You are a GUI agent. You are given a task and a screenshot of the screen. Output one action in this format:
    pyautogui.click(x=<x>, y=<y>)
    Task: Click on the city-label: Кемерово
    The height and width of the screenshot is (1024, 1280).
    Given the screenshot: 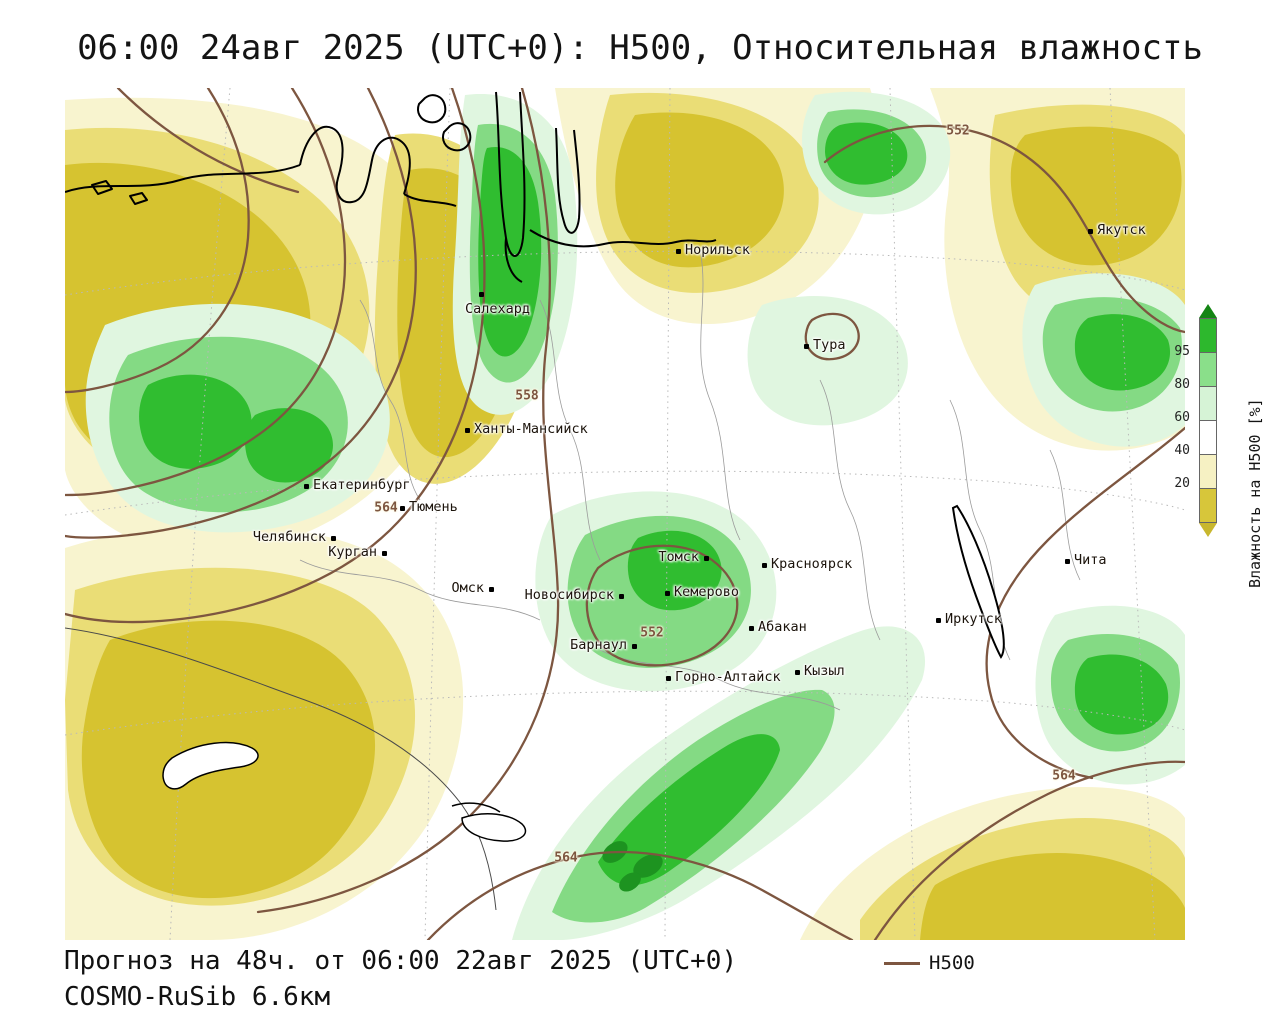 What is the action you would take?
    pyautogui.click(x=707, y=592)
    